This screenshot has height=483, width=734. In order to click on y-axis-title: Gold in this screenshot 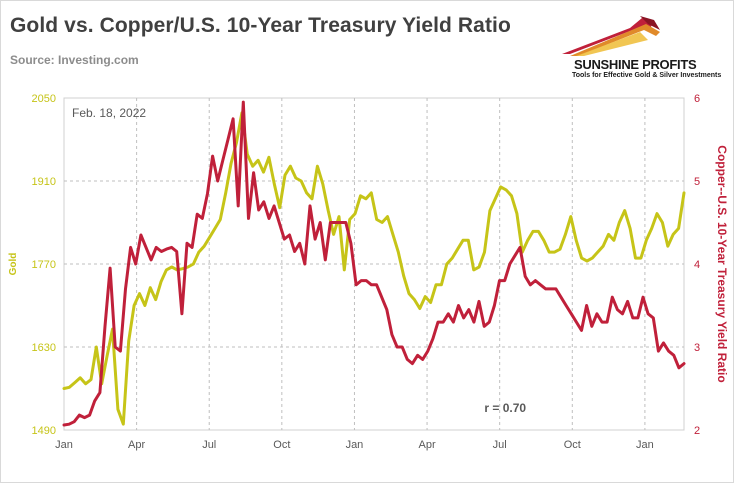, I will do `click(13, 264)`.